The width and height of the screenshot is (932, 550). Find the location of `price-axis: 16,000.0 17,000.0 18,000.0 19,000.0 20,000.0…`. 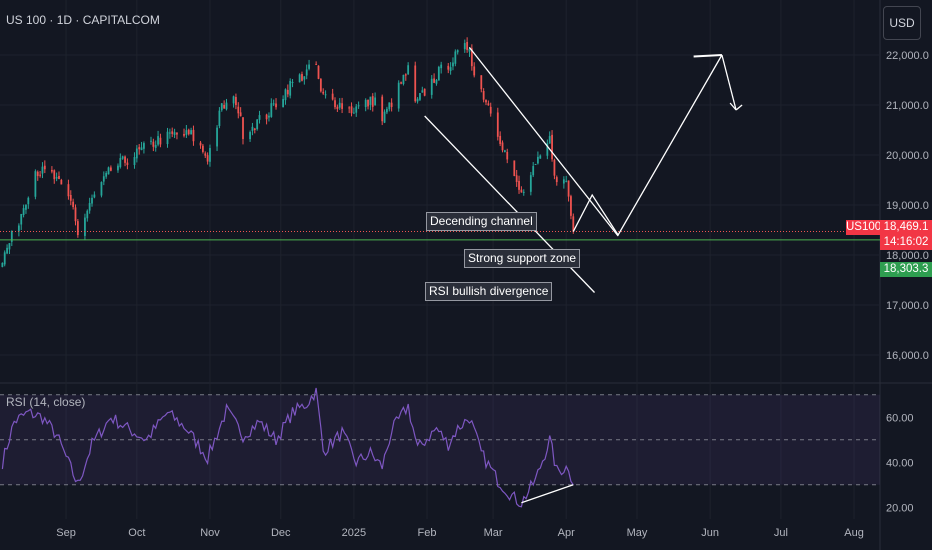

price-axis: 16,000.0 17,000.0 18,000.0 19,000.0 20,000.0… is located at coordinates (907, 206).